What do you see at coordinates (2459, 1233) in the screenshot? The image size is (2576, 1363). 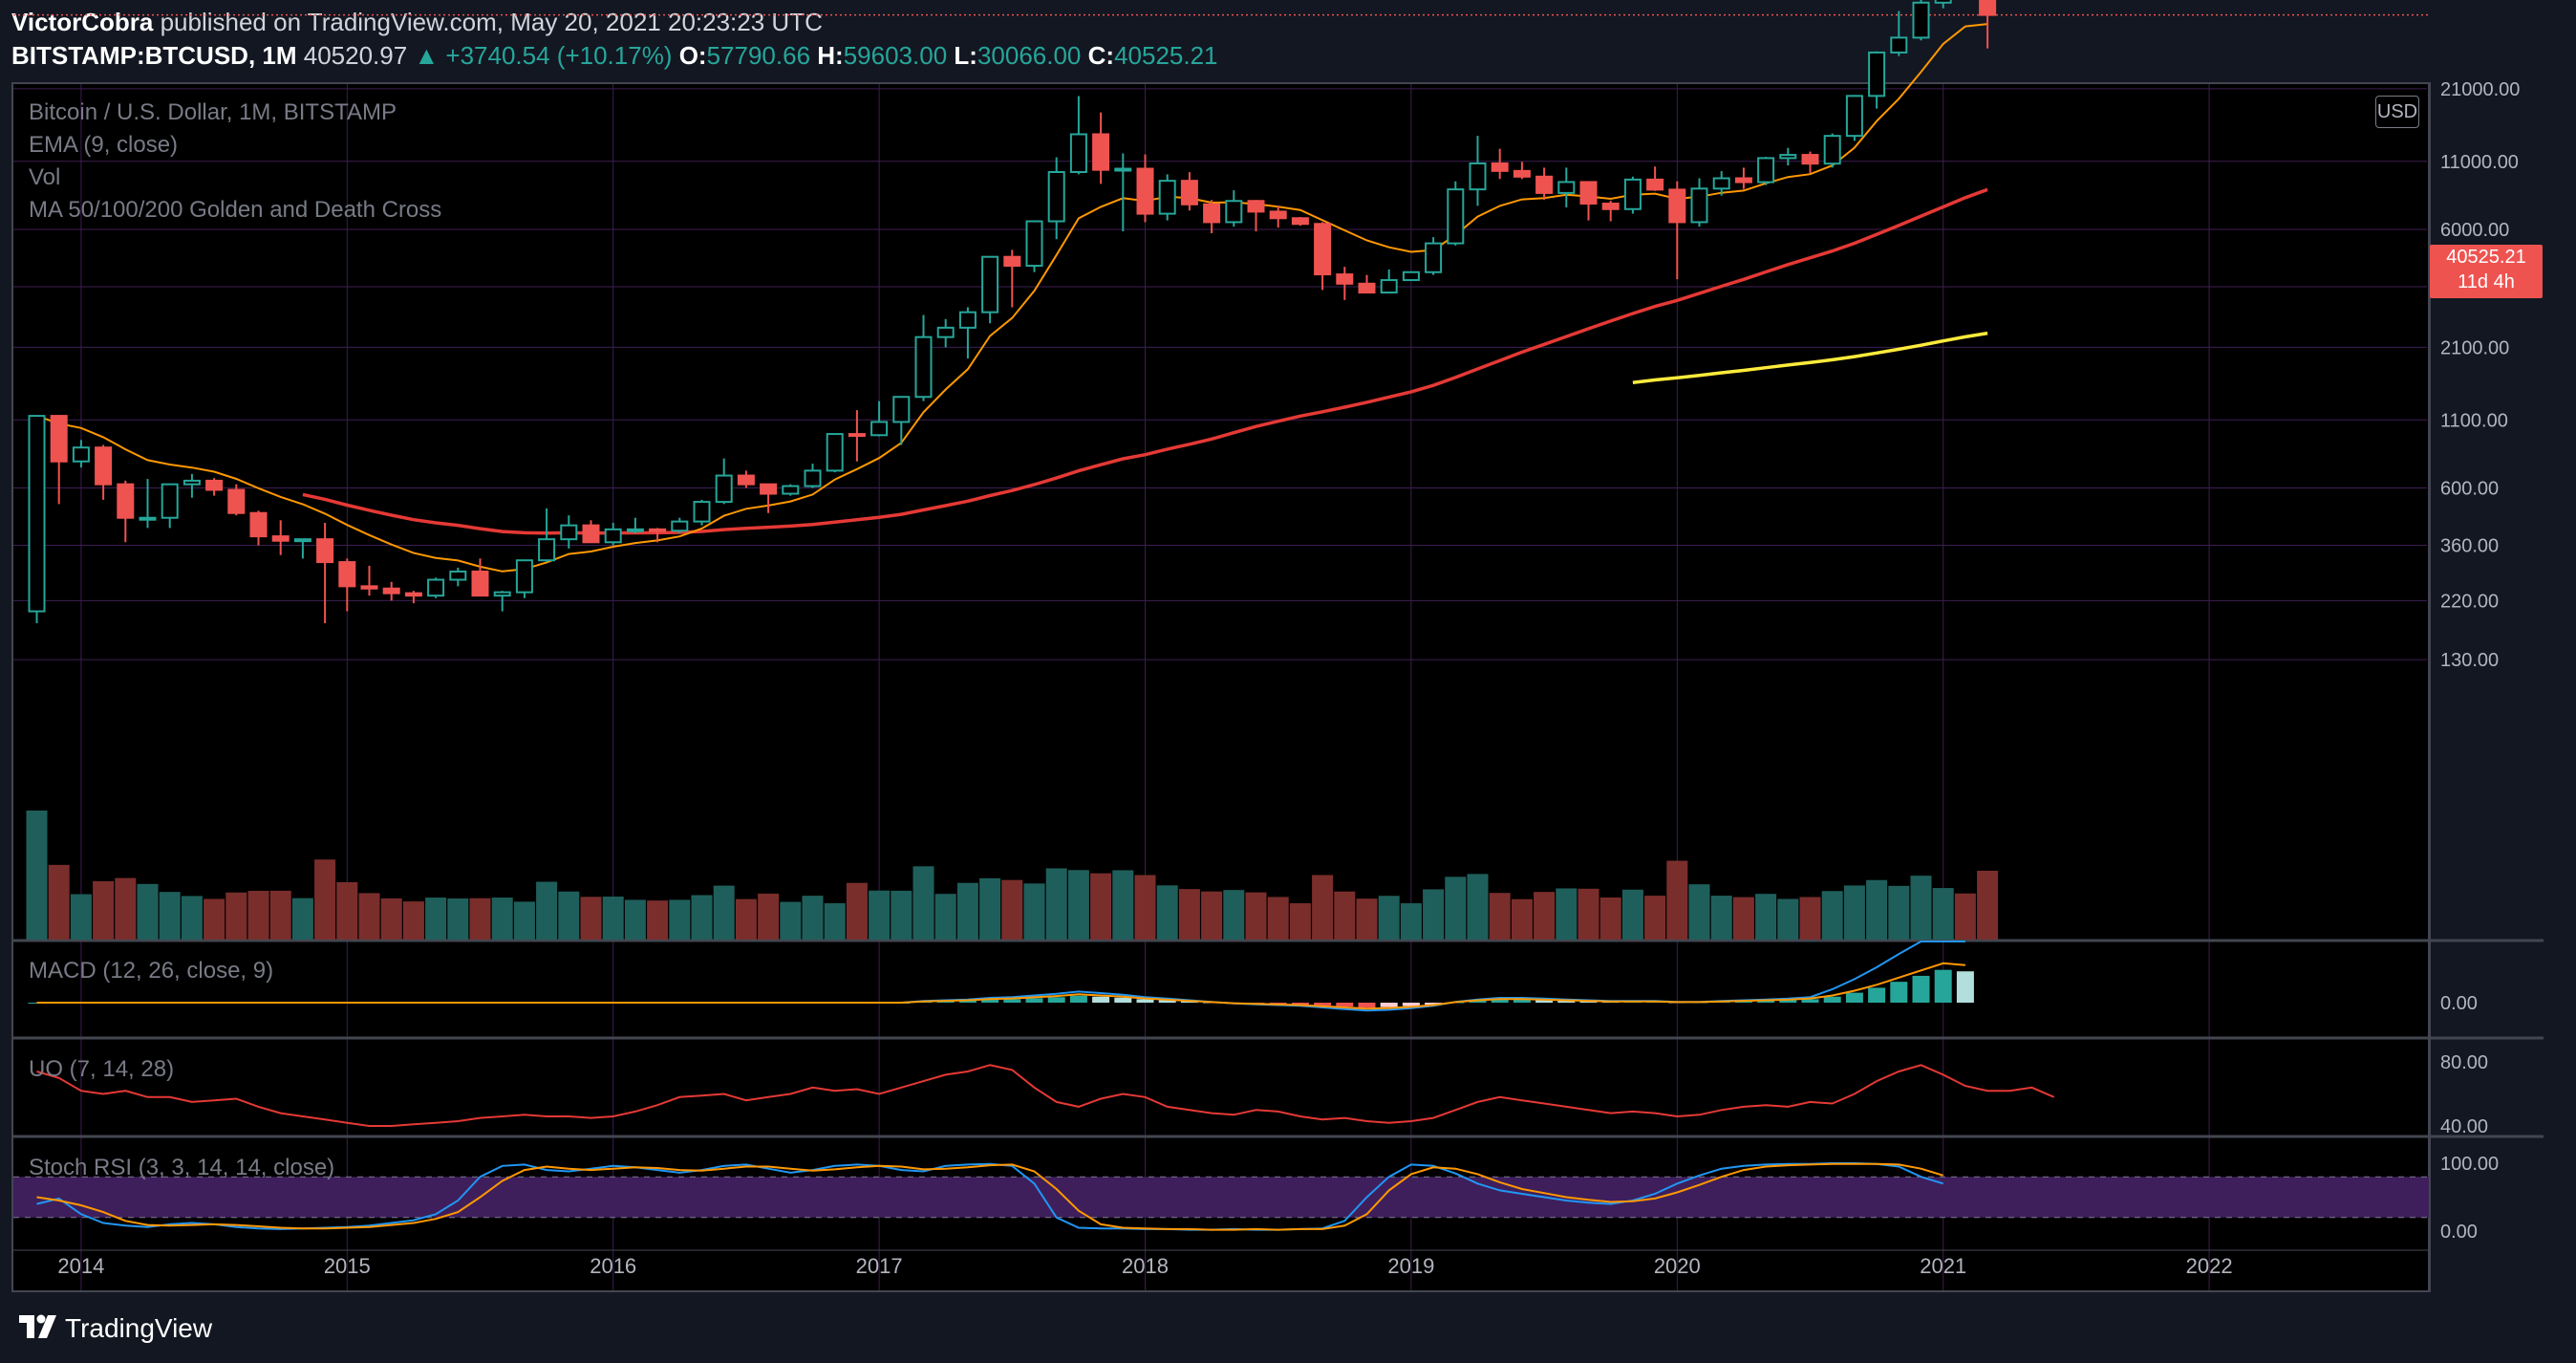 I see `stoch-axis-label: 0.00` at bounding box center [2459, 1233].